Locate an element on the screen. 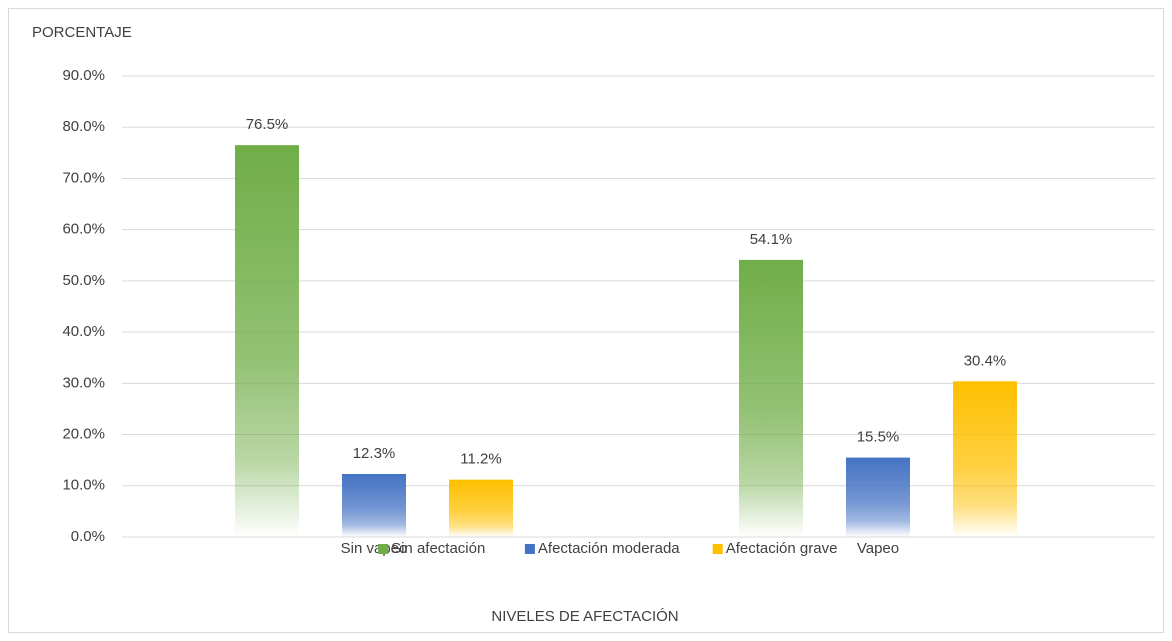  y-tick-label: 60.0% is located at coordinates (83, 229).